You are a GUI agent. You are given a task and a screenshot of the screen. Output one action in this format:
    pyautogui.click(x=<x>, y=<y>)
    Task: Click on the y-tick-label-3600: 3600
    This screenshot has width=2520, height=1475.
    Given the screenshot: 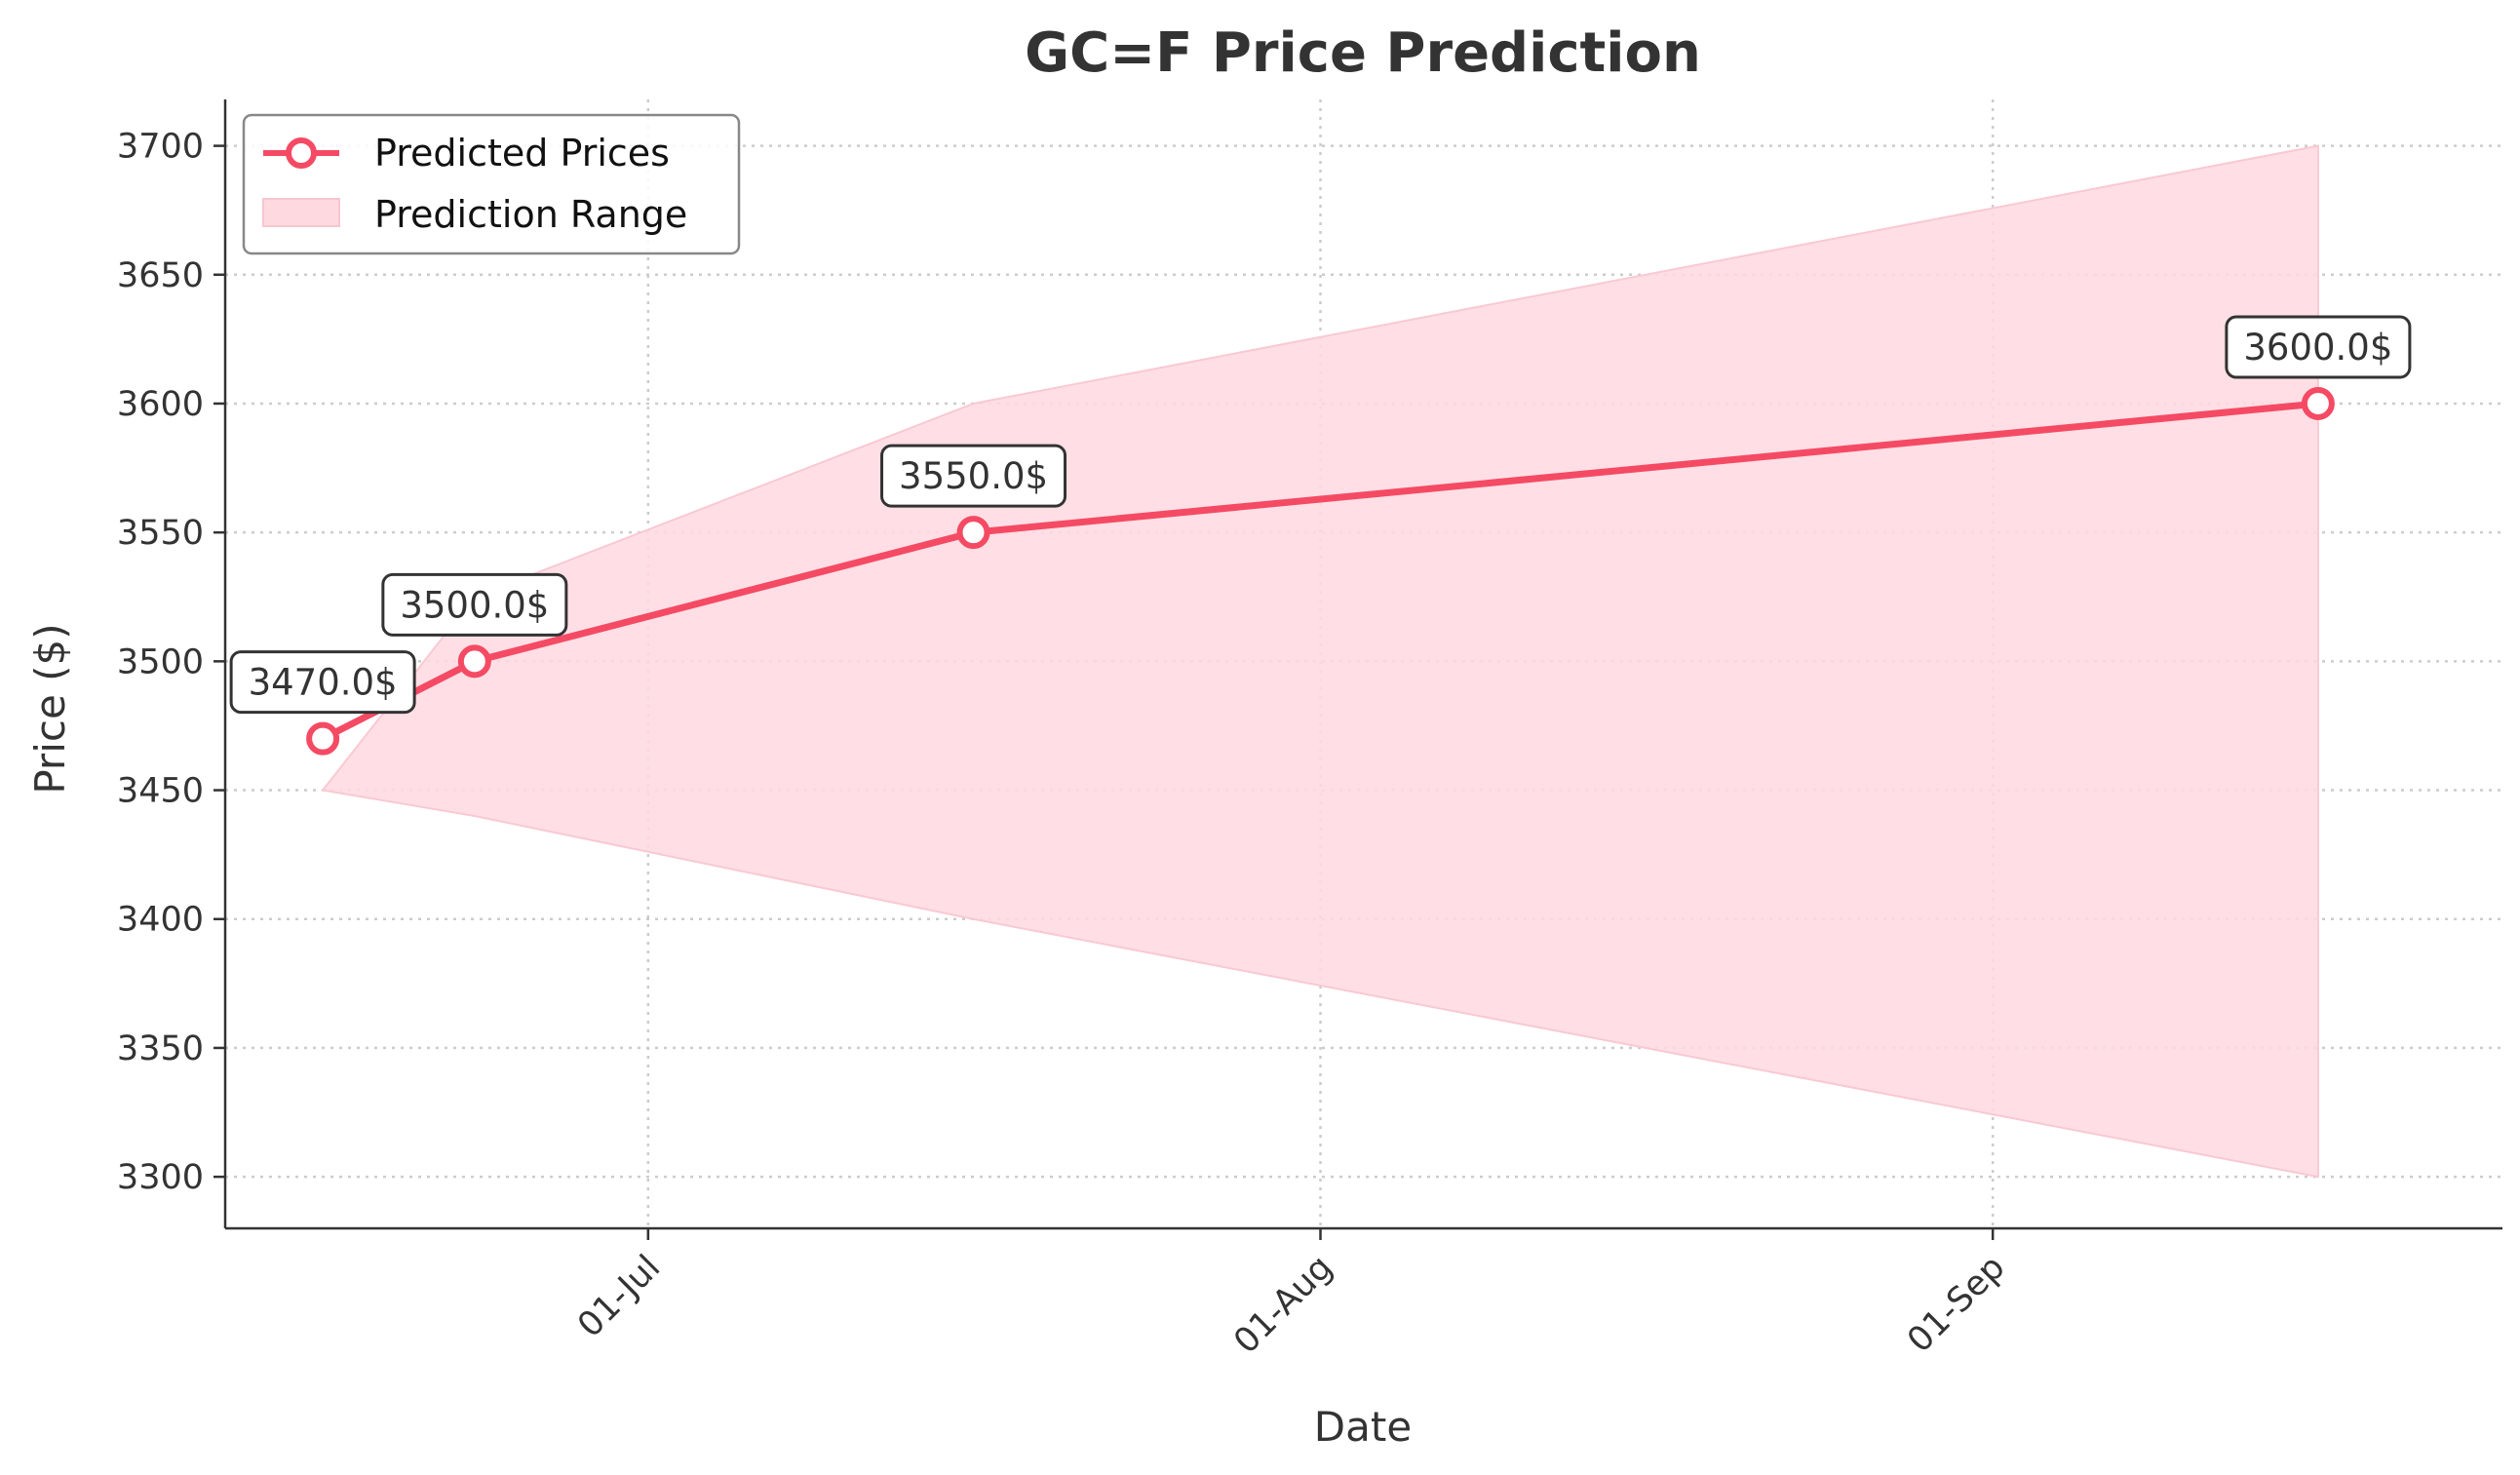 What is the action you would take?
    pyautogui.click(x=160, y=404)
    